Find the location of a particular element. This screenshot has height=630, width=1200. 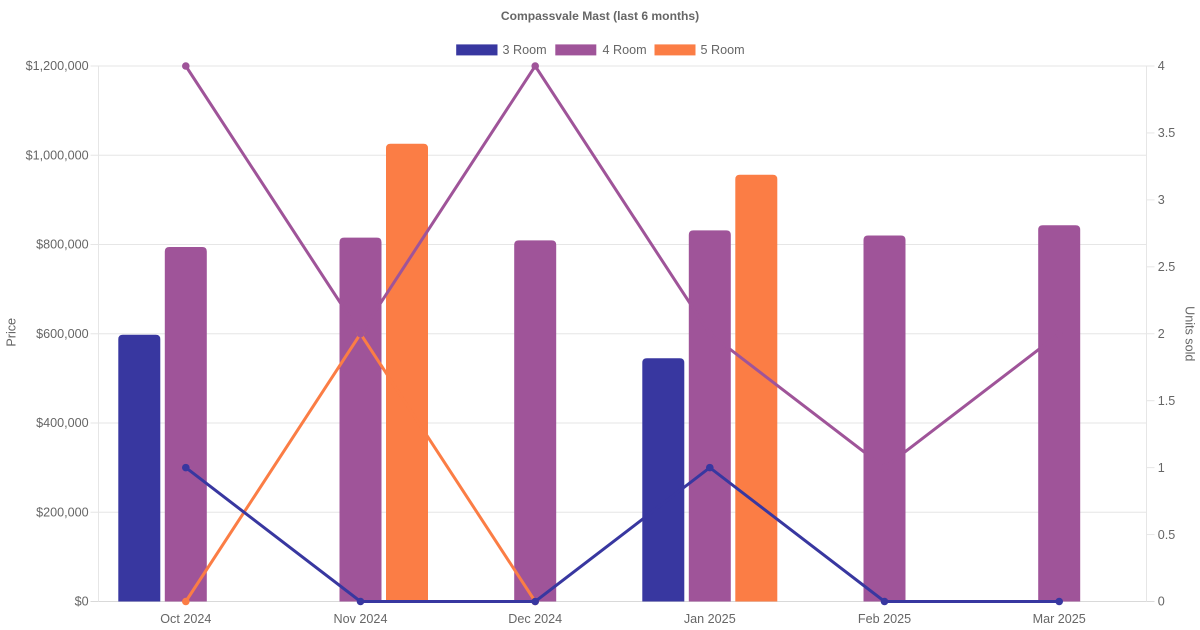

svg-text: $0 is located at coordinates (82, 602).